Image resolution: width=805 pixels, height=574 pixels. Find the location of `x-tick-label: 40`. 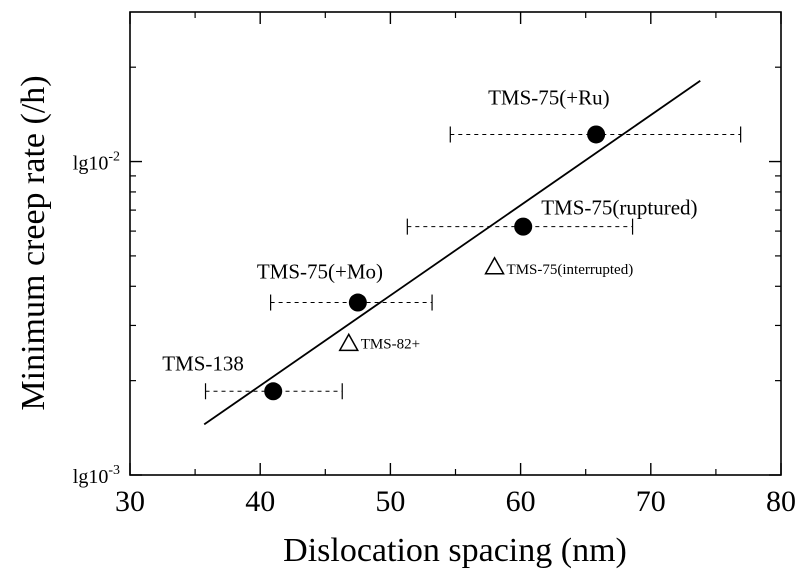

x-tick-label: 40 is located at coordinates (260, 501).